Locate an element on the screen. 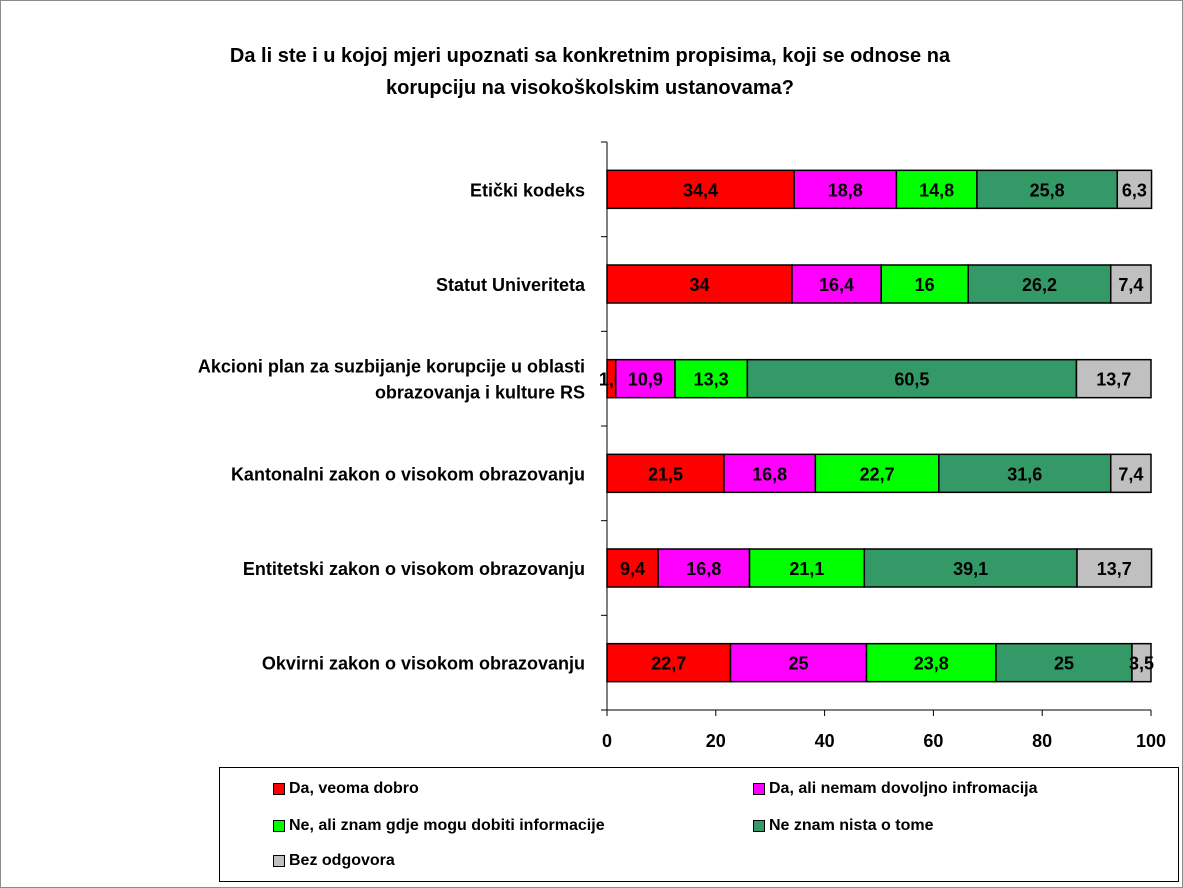  legend-label: Ne znam nista o tome is located at coordinates (851, 825).